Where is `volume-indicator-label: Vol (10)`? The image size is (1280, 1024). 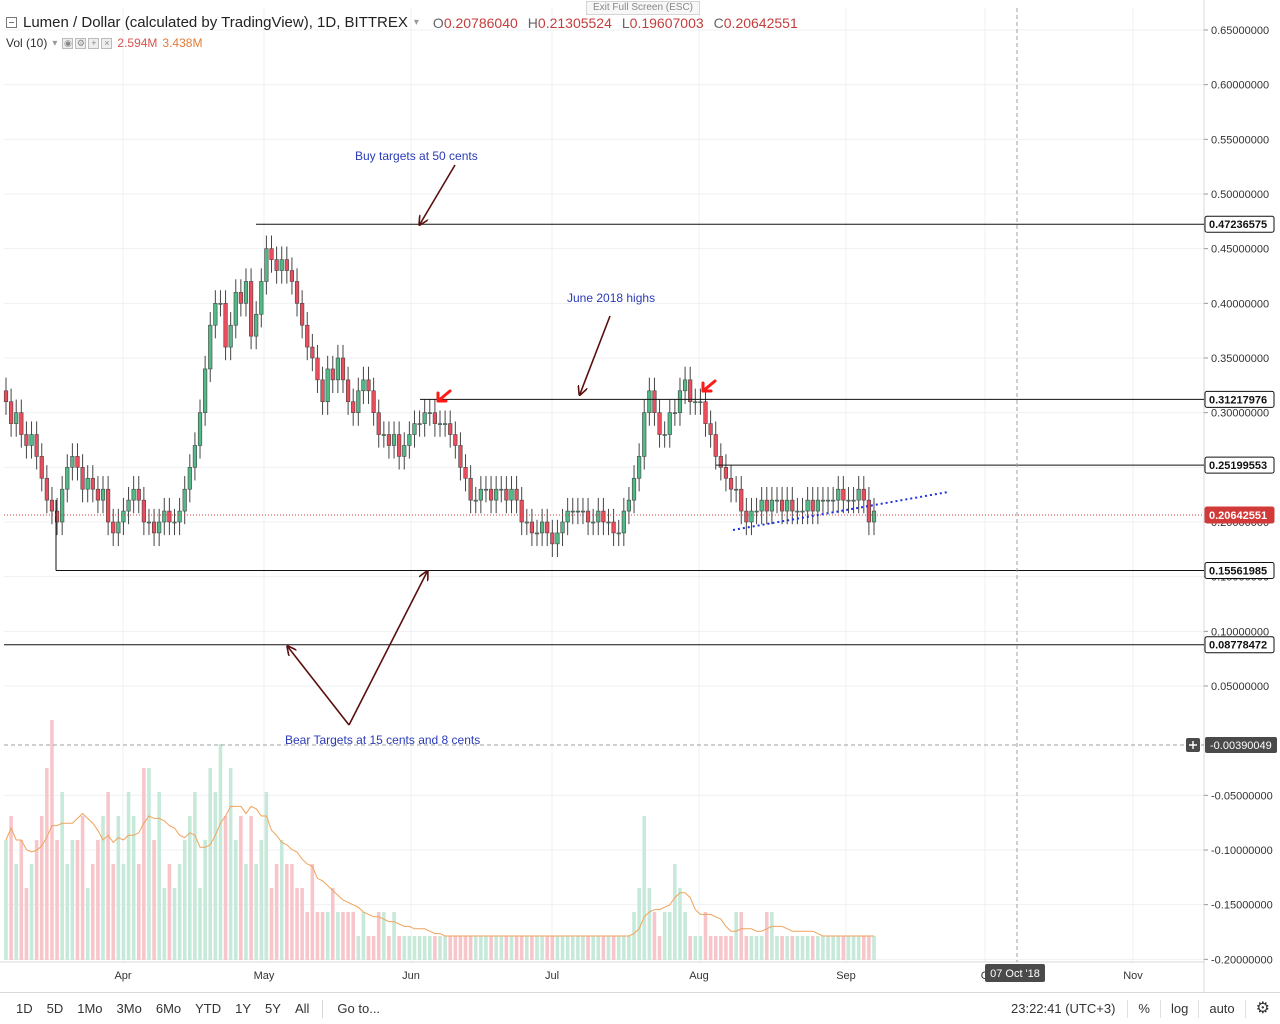
volume-indicator-label: Vol (10) is located at coordinates (27, 43).